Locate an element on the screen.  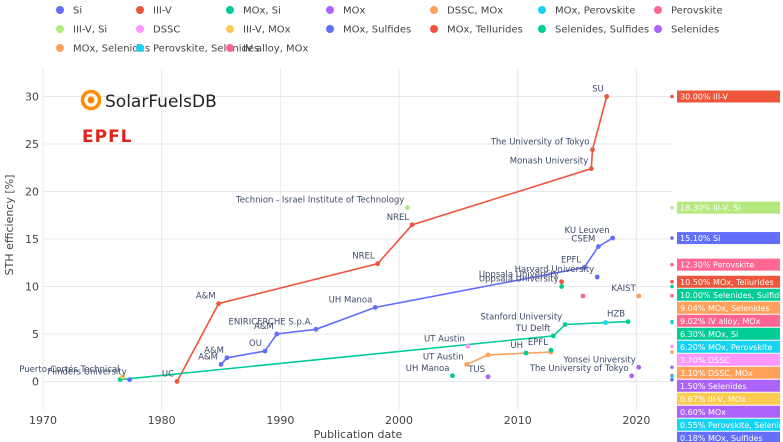
legend-item-iii-v-si: III-V, Si is located at coordinates (81, 30).